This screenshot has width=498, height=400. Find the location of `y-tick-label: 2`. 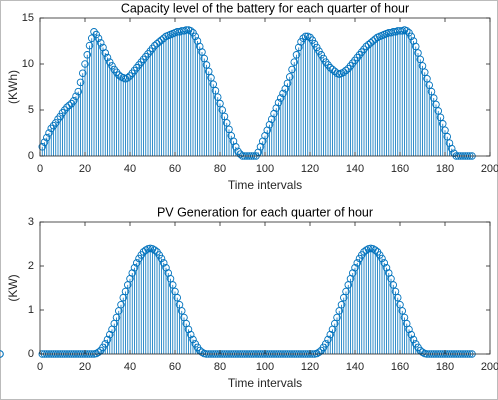

y-tick-label: 2 is located at coordinates (31, 266).